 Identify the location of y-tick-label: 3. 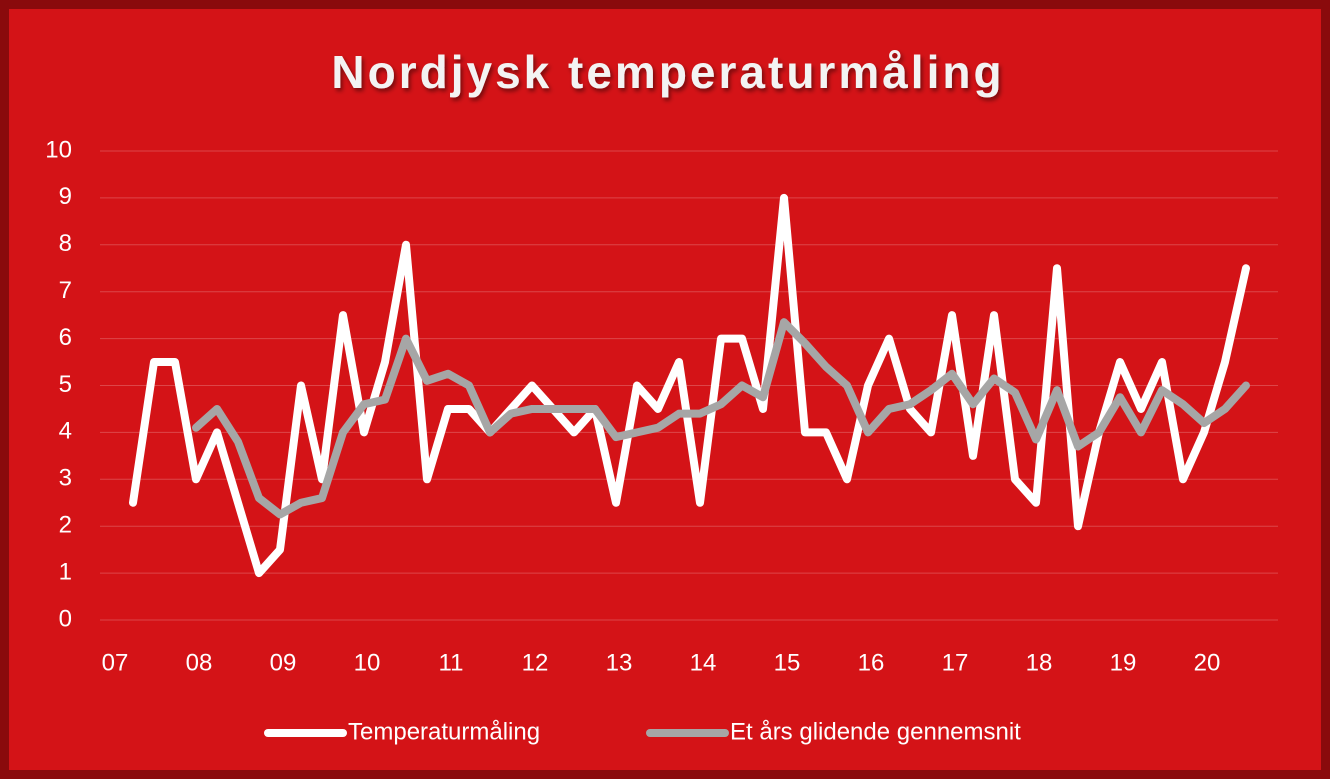
(65, 478).